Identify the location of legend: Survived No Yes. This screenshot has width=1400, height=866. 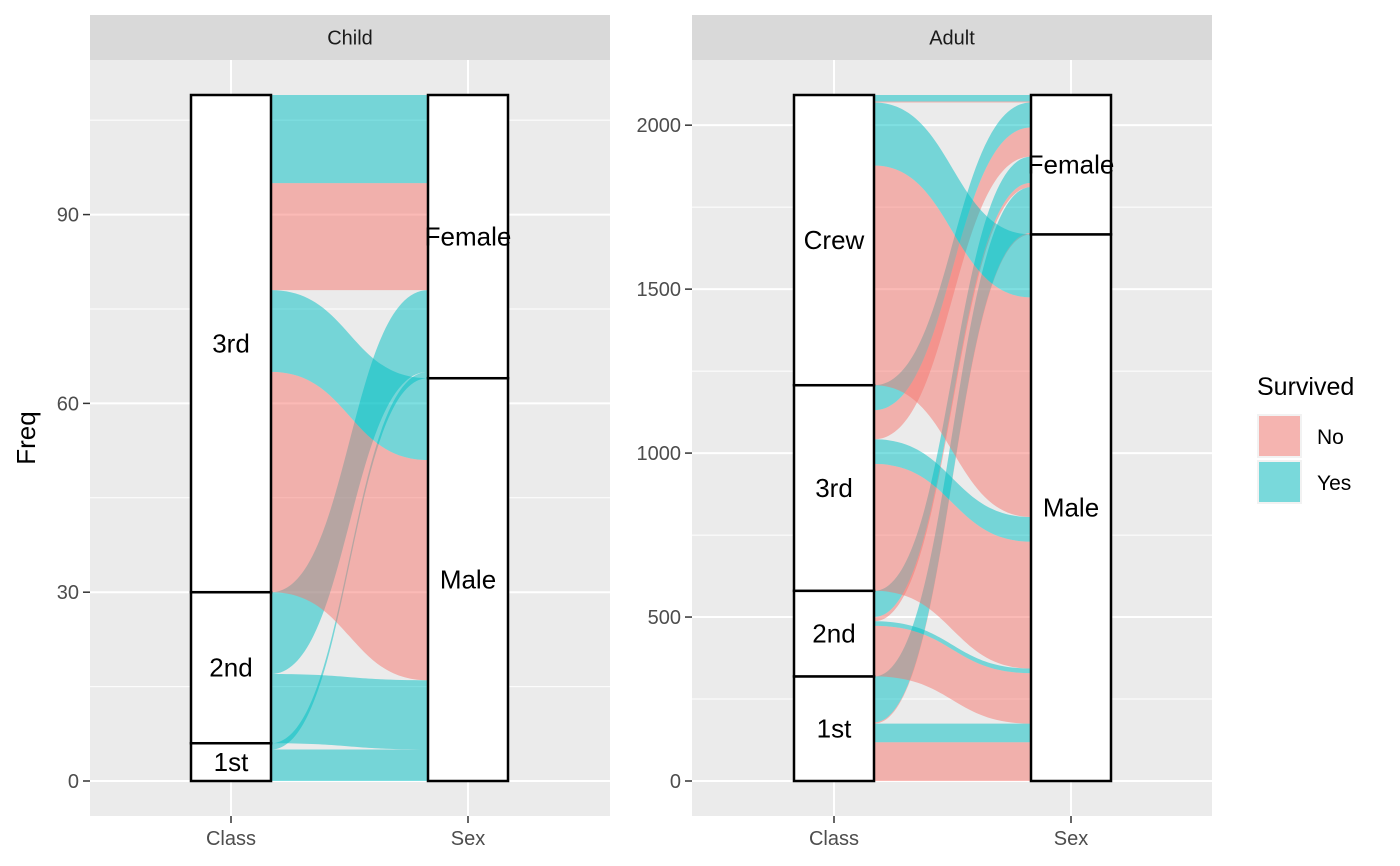
(1305, 438).